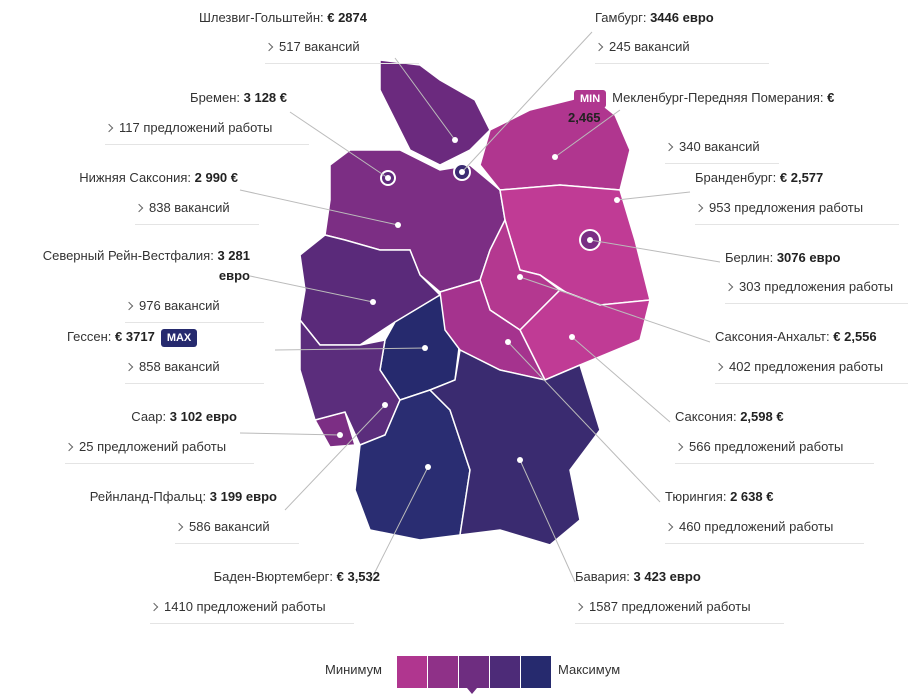  I want to click on region-salary: € 2,465, so click(701, 107).